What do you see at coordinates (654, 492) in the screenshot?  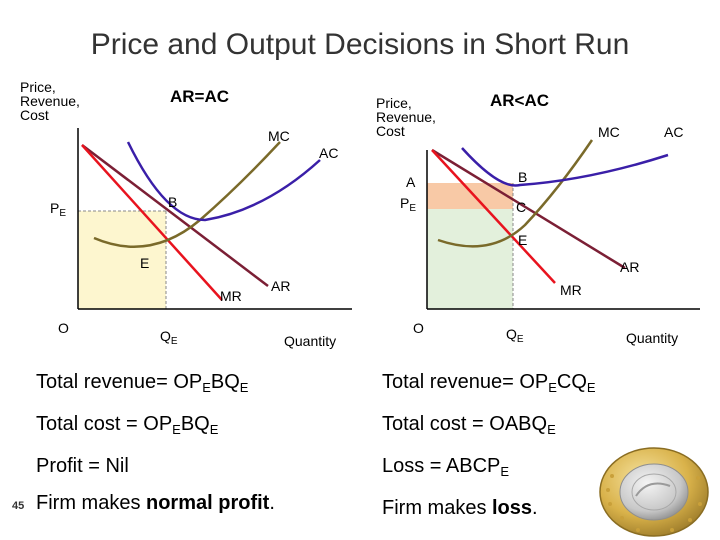 I see `euro-coin-icon` at bounding box center [654, 492].